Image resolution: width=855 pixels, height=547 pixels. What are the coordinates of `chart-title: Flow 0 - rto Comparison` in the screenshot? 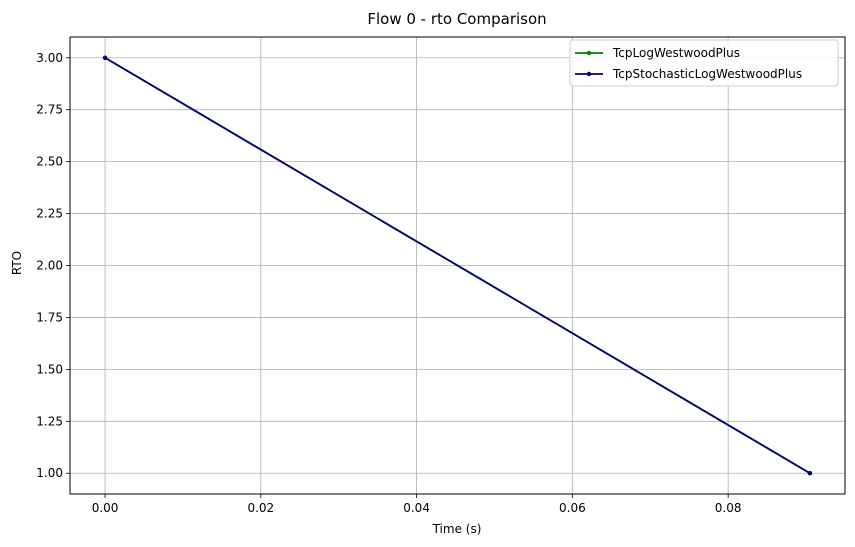 It's located at (456, 19).